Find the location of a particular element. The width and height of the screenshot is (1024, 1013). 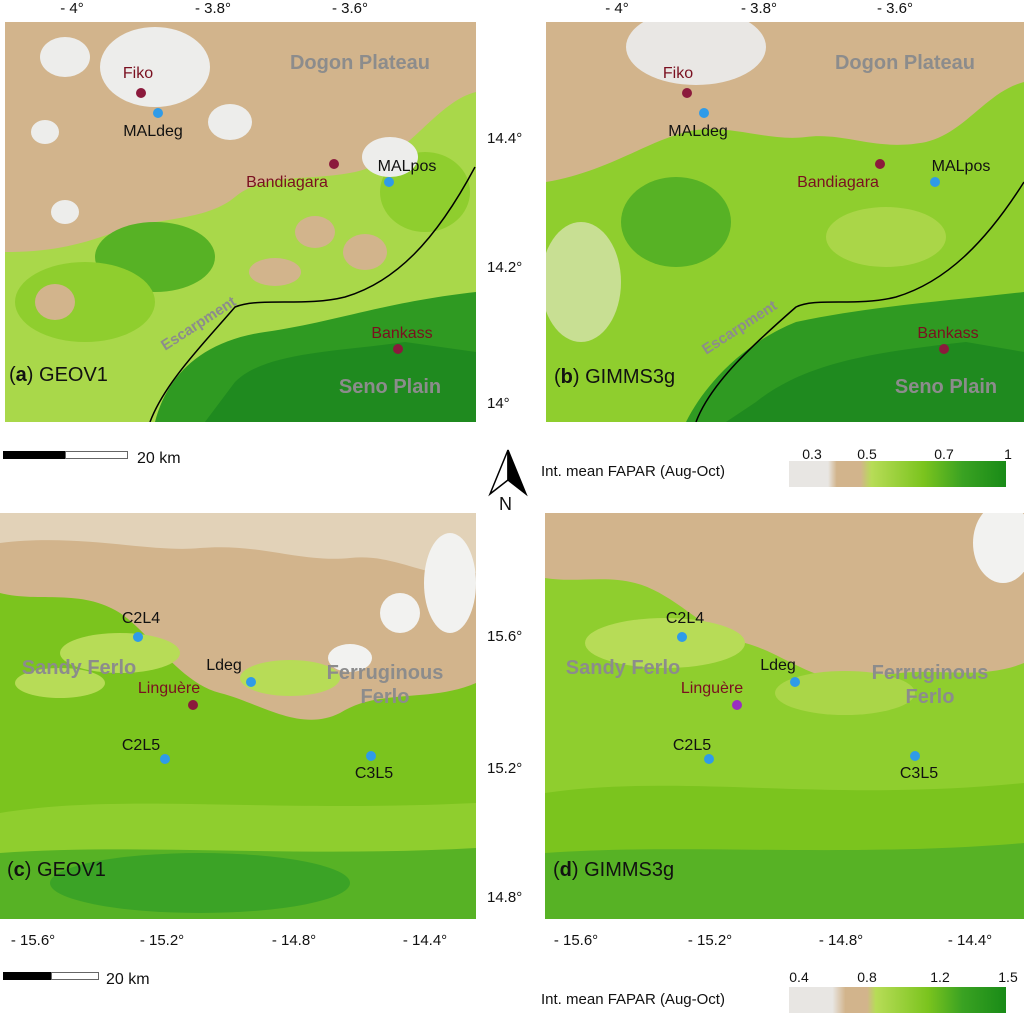

lat-tick-top-1: 14.4° is located at coordinates (505, 138).